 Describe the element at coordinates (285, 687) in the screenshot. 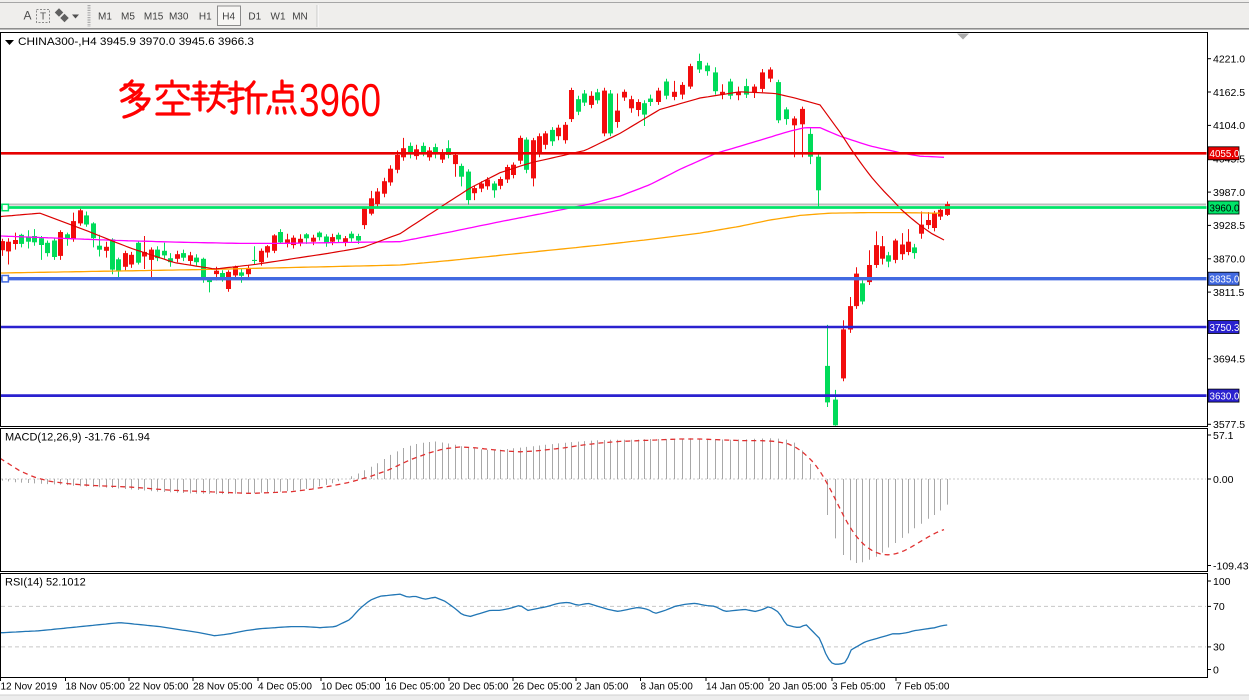

I see `svg-text: 4 Dec 05:00` at that location.